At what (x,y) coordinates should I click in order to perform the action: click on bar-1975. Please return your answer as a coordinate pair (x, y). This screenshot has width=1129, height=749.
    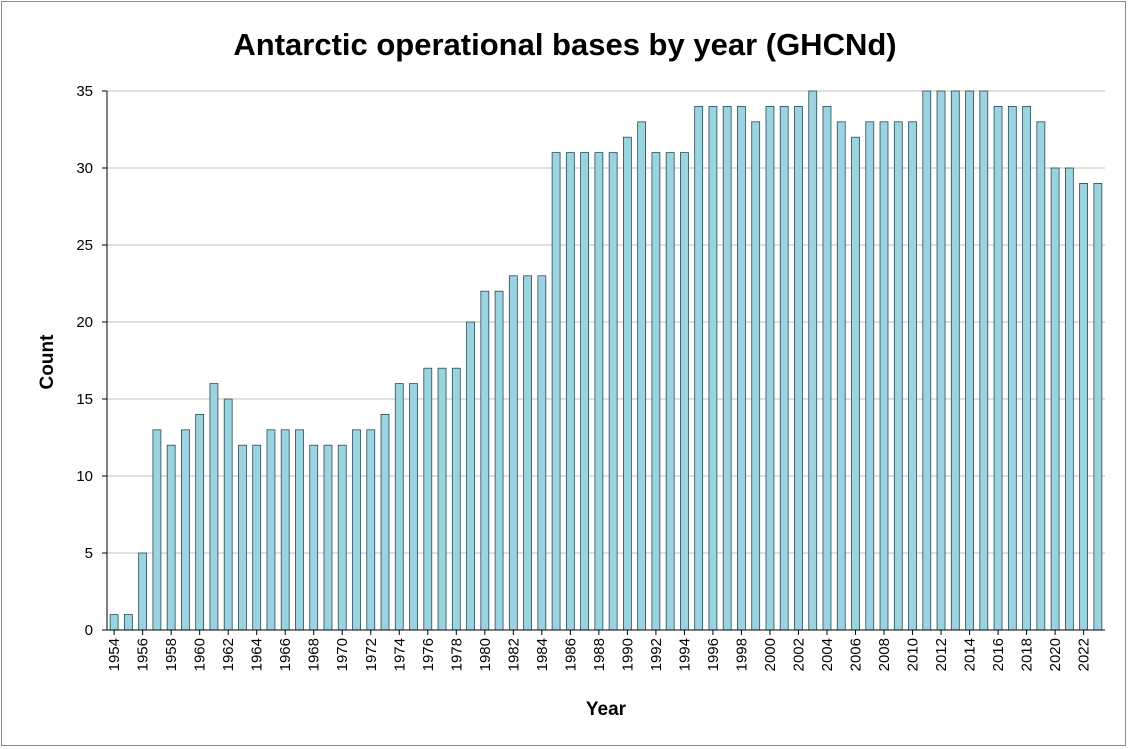
    Looking at the image, I should click on (413, 507).